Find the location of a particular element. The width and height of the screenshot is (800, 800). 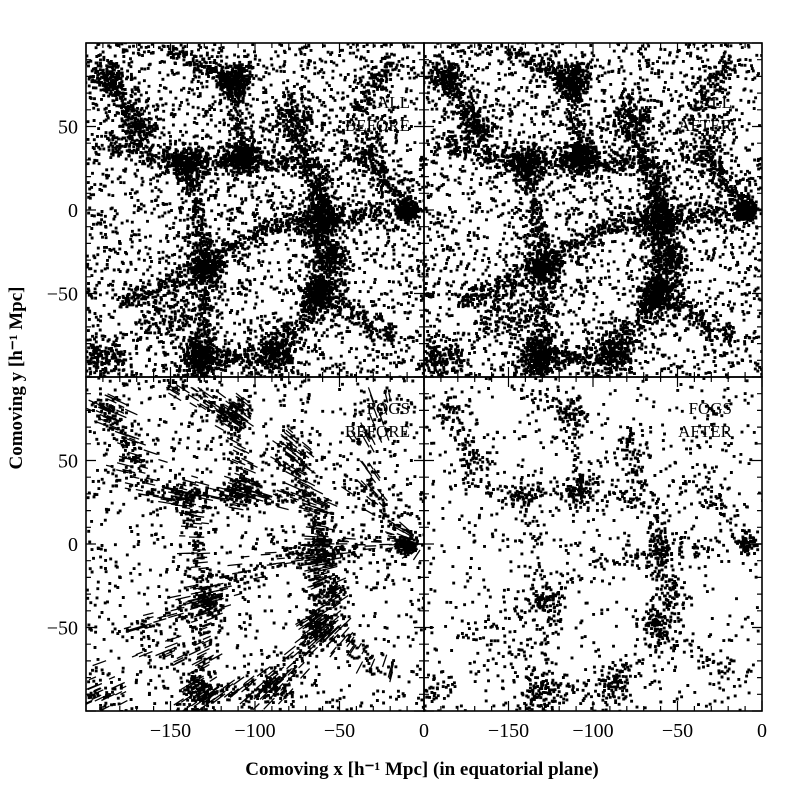

panel-label-all-before-line1: ALL is located at coordinates (393, 102).